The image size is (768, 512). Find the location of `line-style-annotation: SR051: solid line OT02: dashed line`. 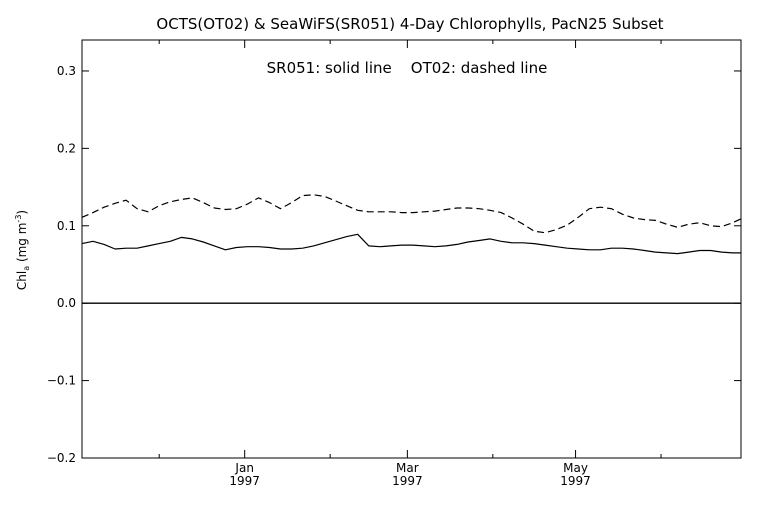

line-style-annotation: SR051: solid line OT02: dashed line is located at coordinates (407, 68).